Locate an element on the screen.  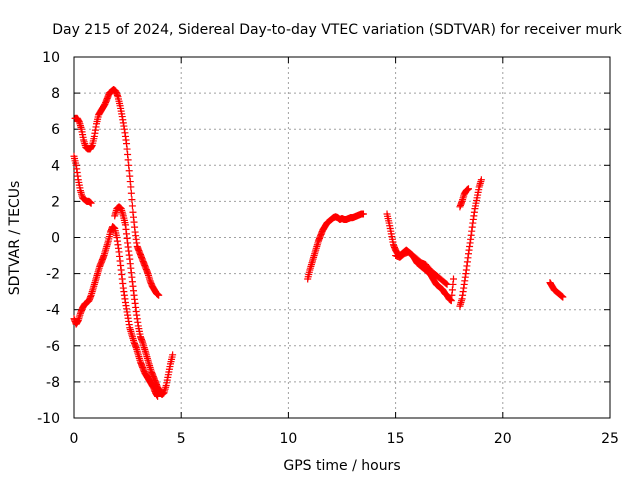
x-tick-label: 15 is located at coordinates (396, 439).